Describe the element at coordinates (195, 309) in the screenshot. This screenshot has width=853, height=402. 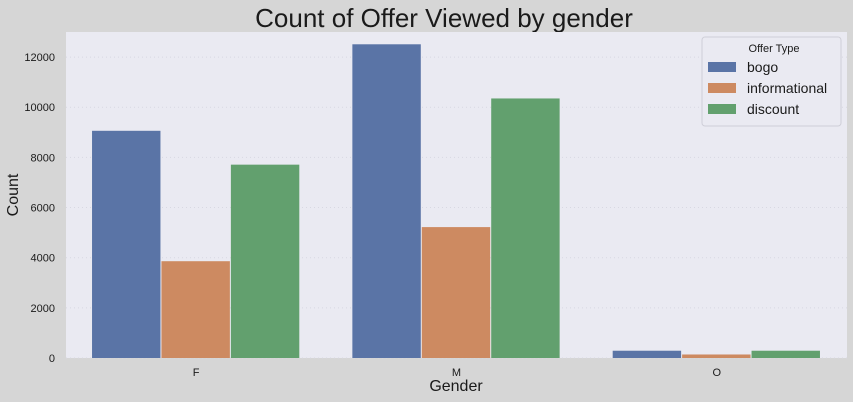
I see `bar-informational-F` at that location.